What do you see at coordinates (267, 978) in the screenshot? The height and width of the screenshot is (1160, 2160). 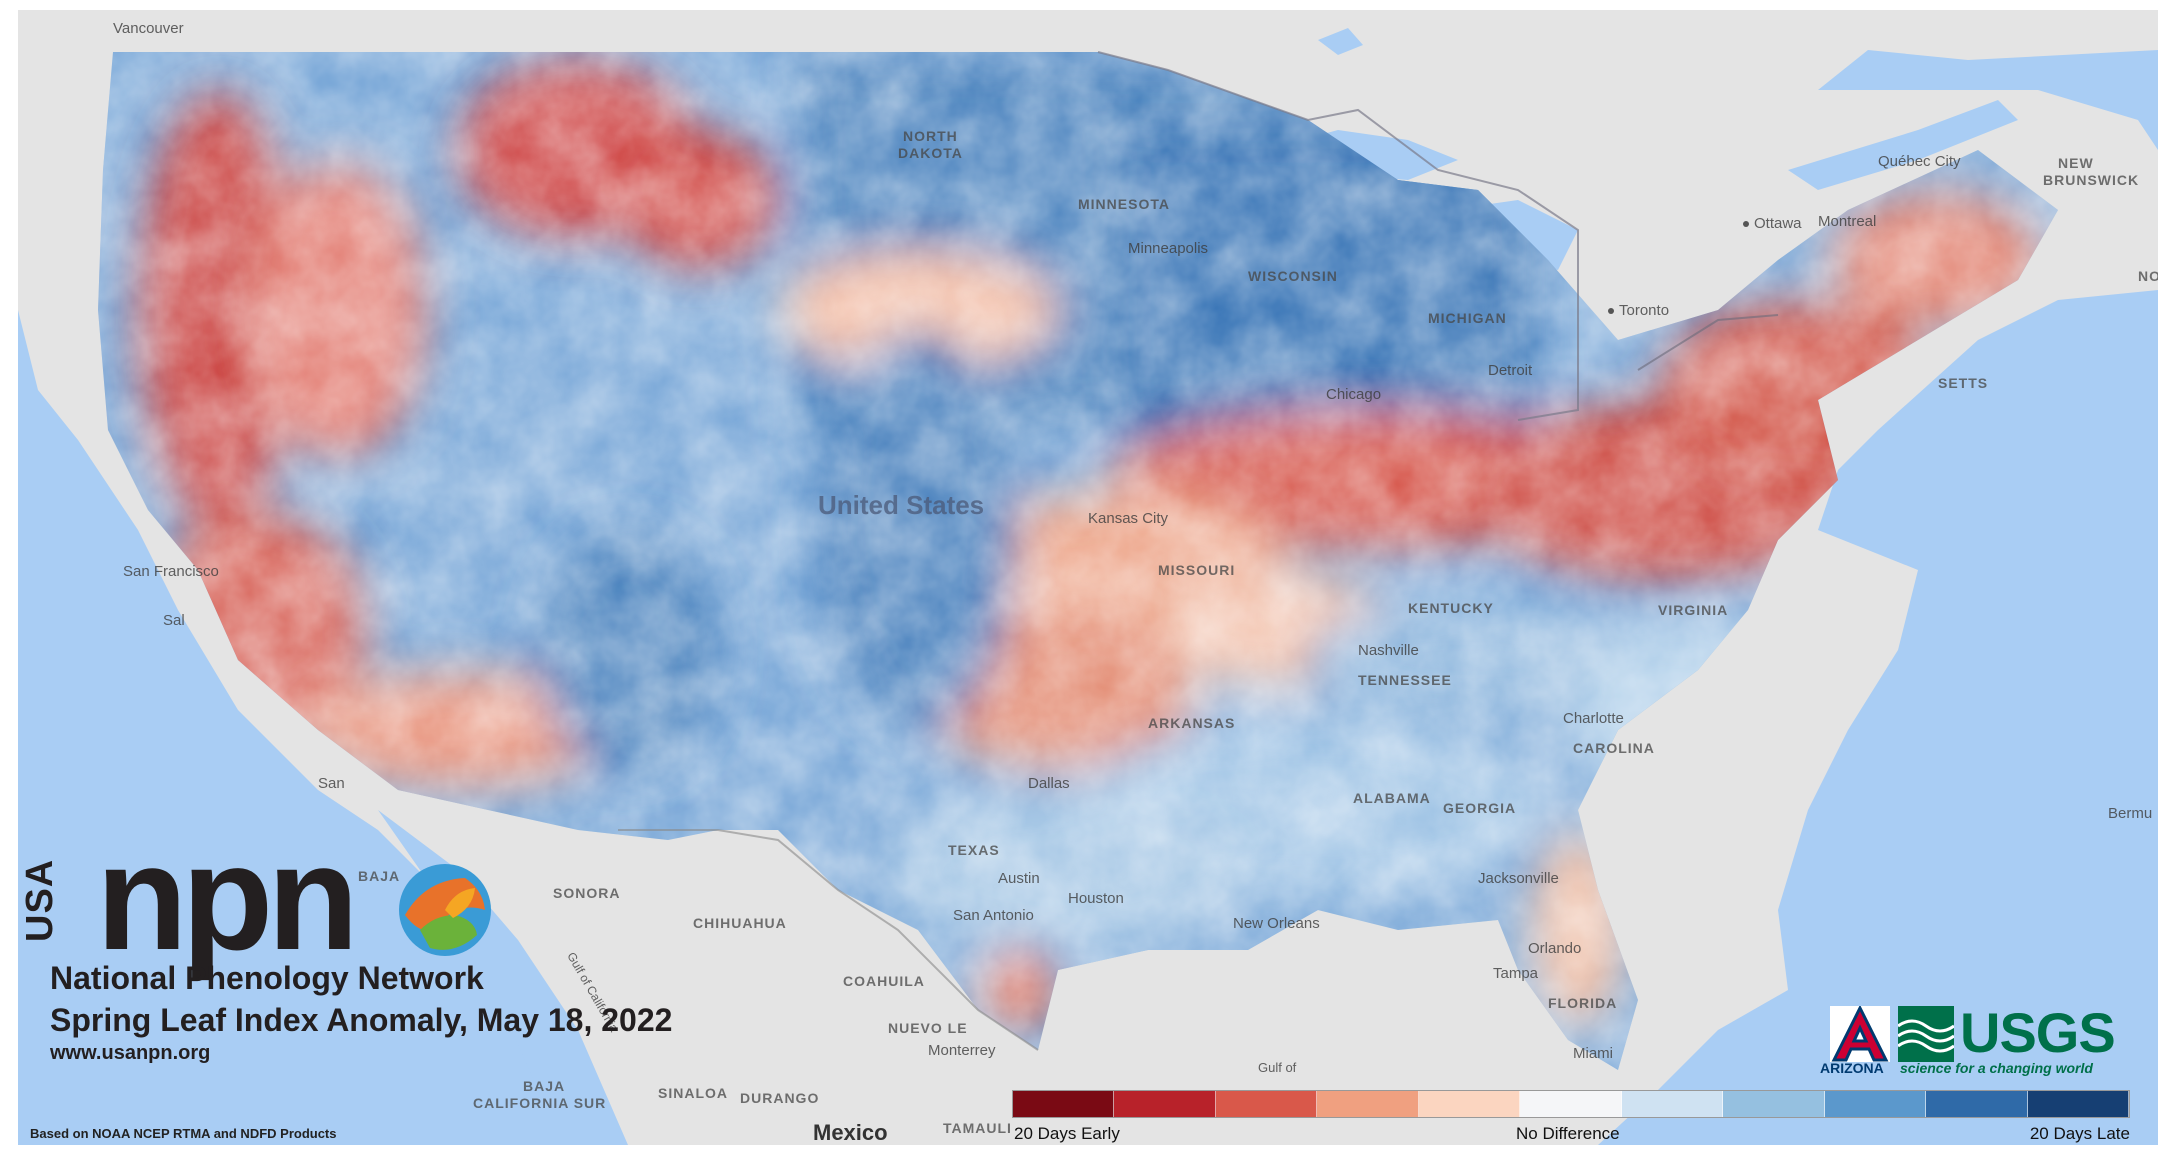 I see `network-name: National Phenology Network` at bounding box center [267, 978].